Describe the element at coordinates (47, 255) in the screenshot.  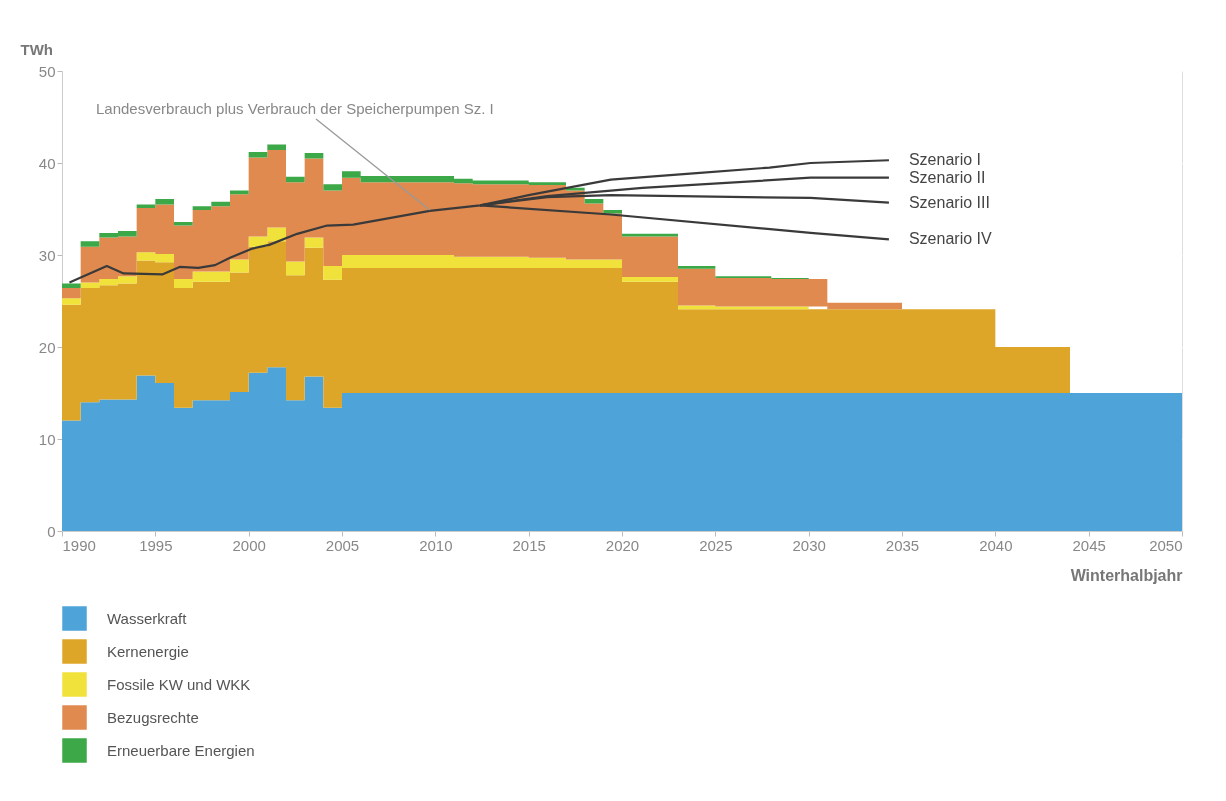
I see `y-tick-label: 30` at that location.